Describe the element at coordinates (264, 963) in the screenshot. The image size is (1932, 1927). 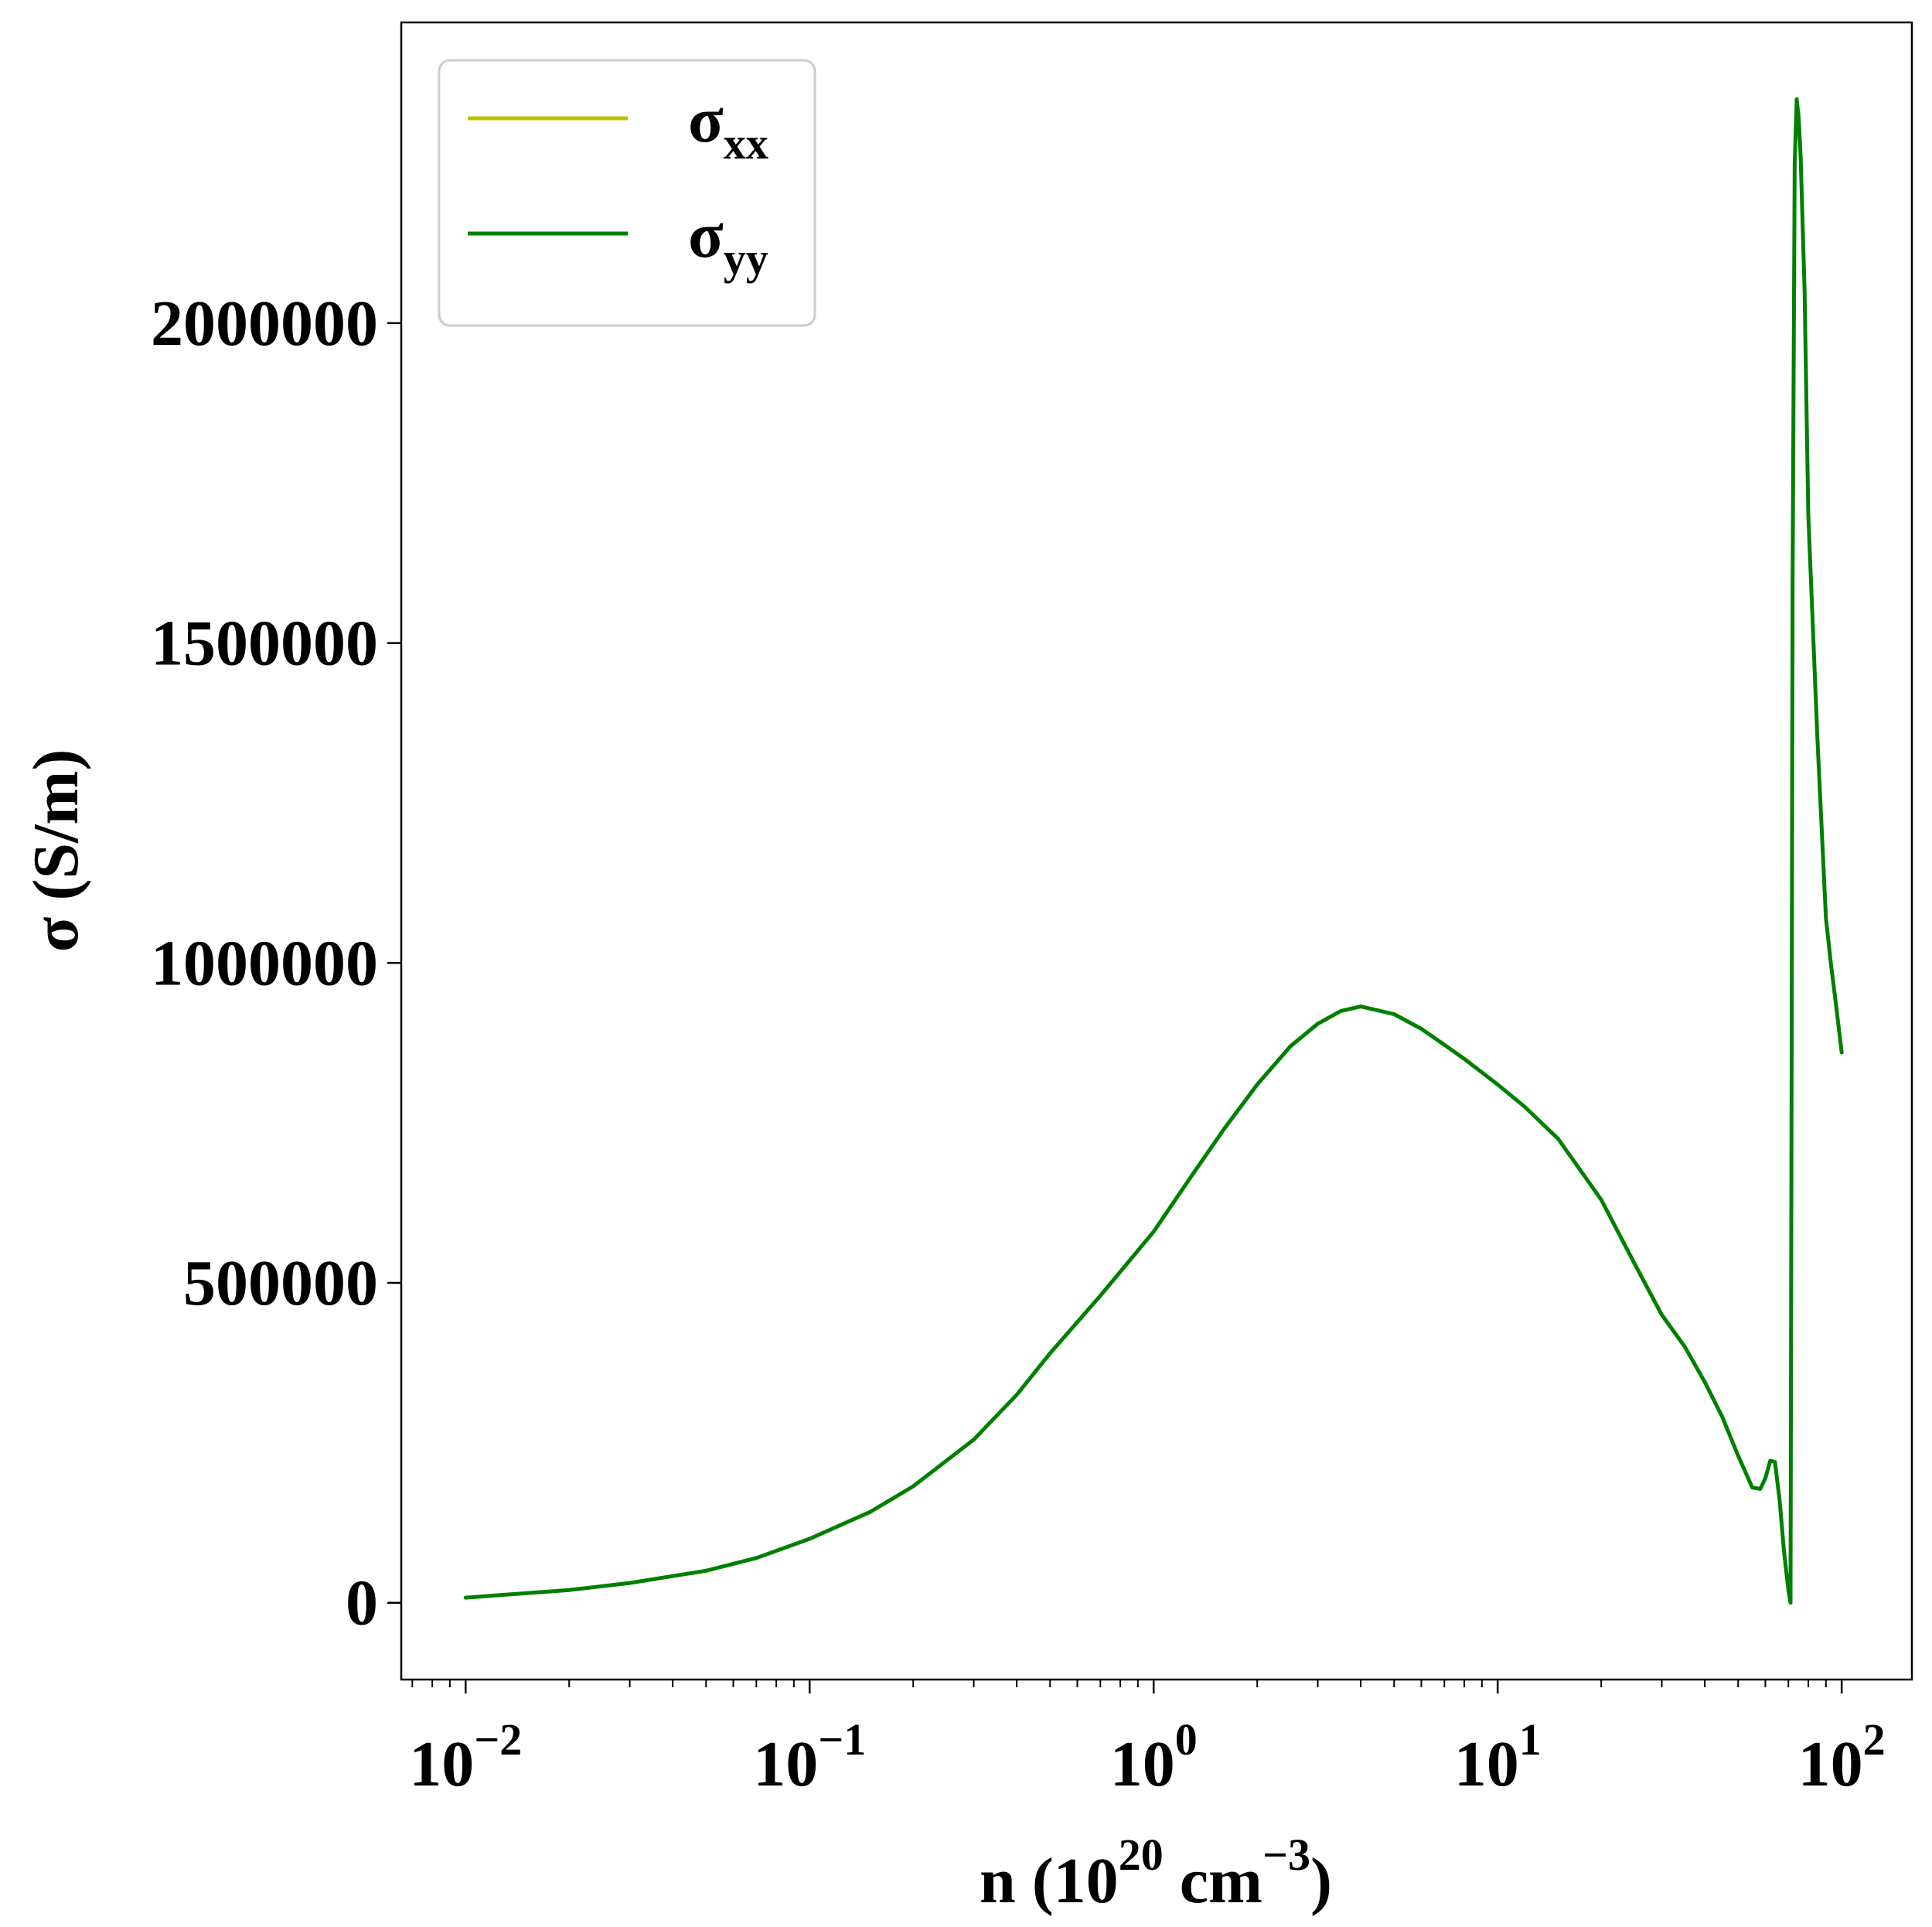
I see `y-tick-label: 1000000` at that location.